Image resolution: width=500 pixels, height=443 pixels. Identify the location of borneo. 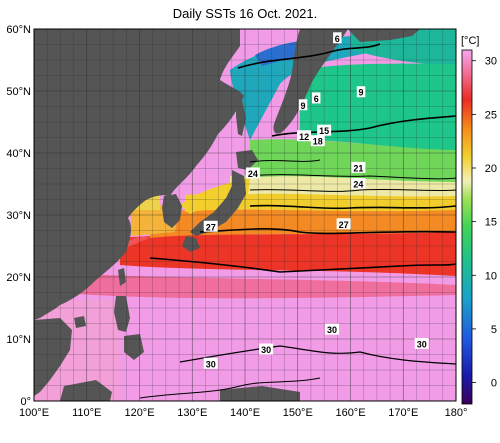
(86, 390).